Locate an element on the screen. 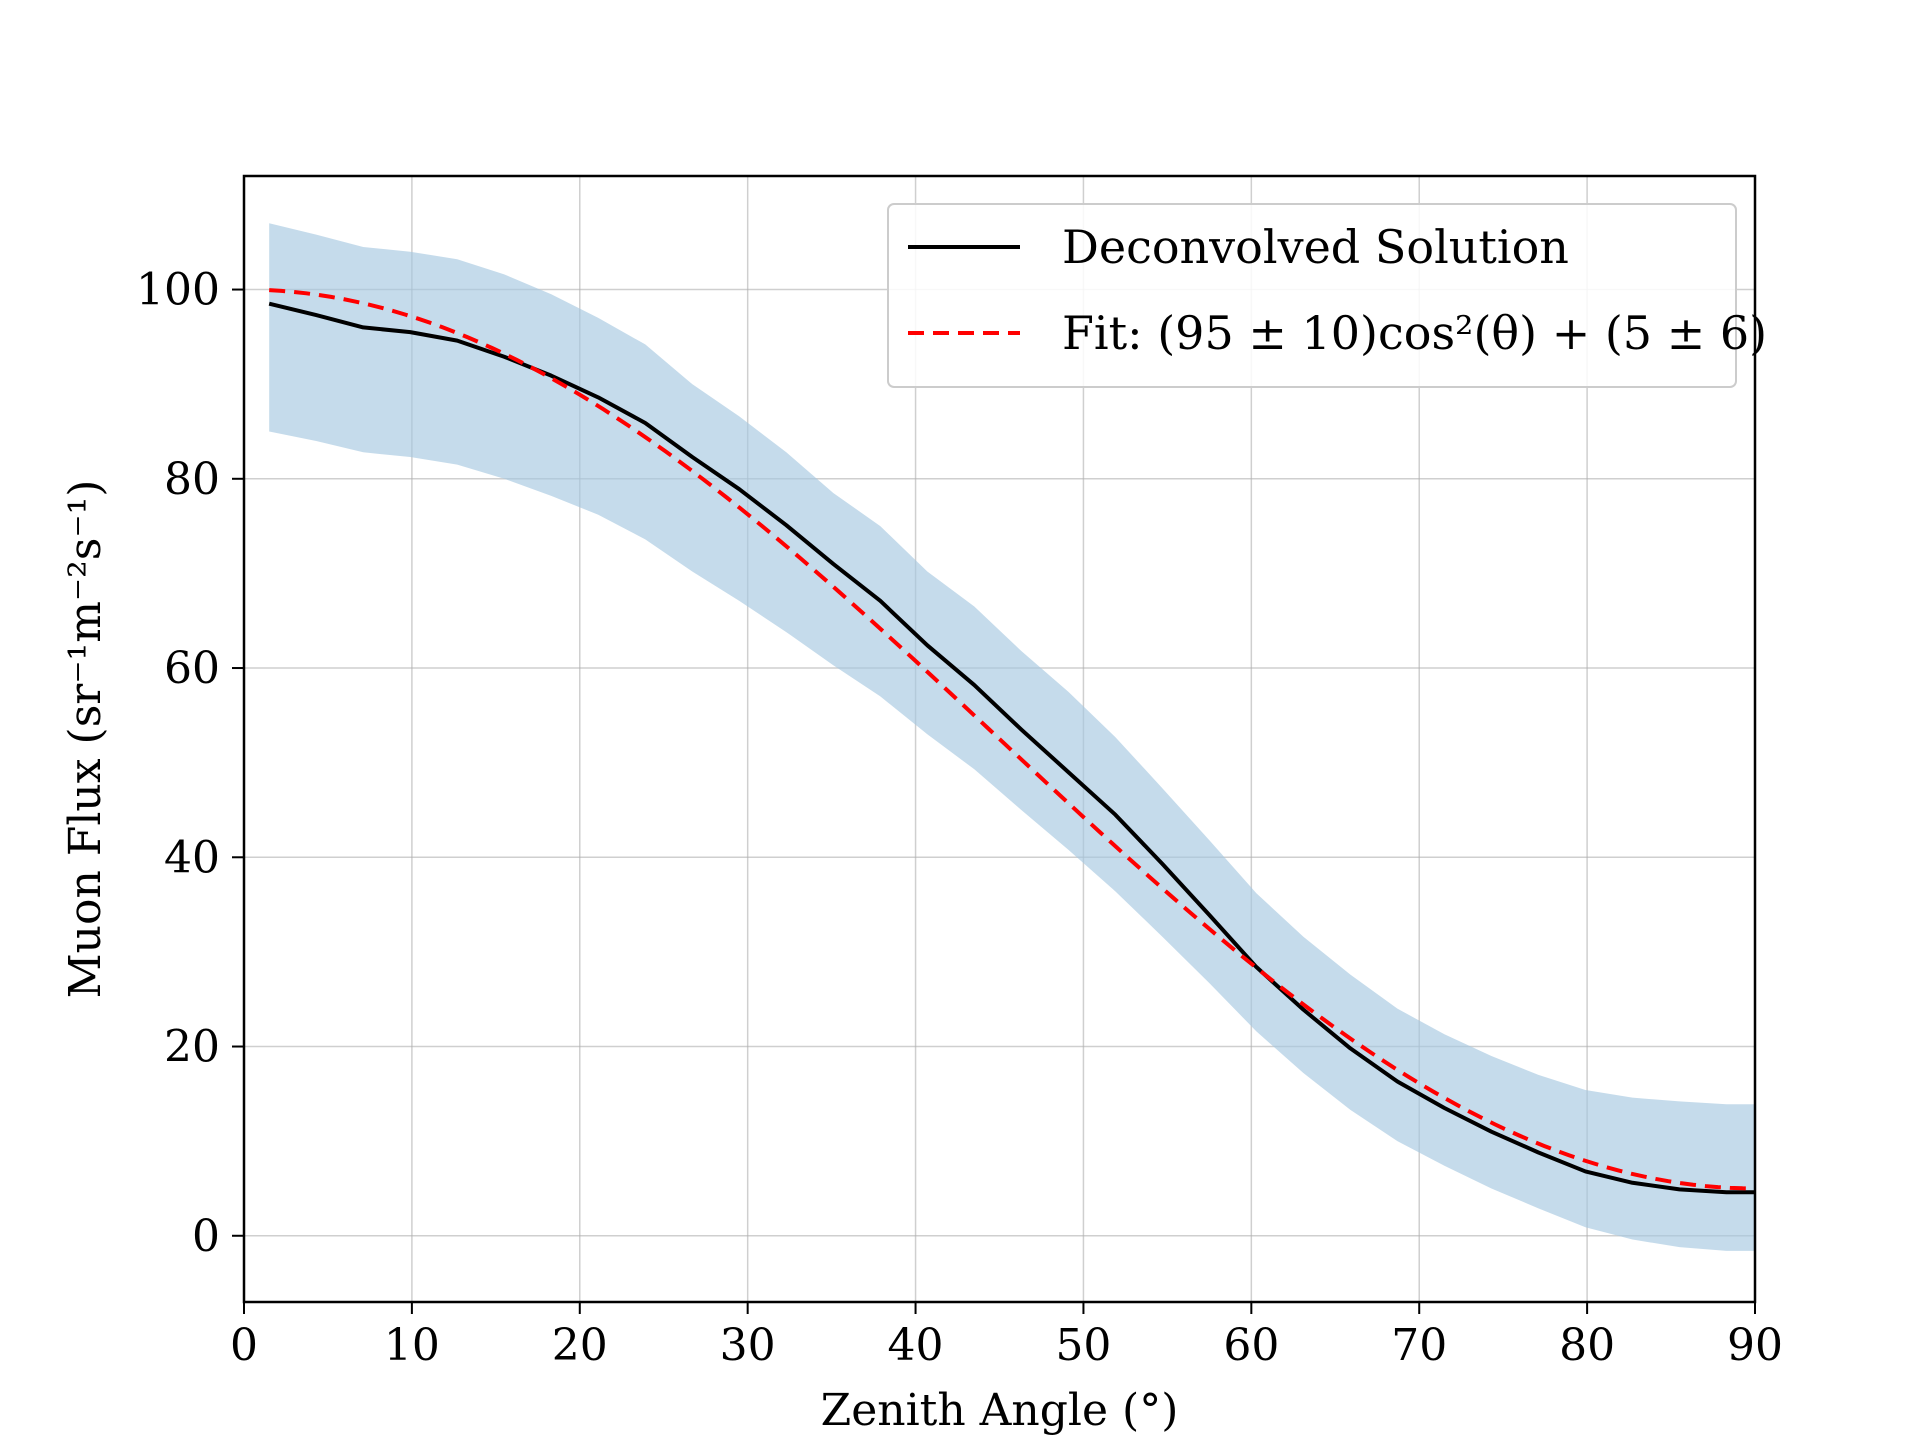 The image size is (1920, 1440). y-tick-label: 100 is located at coordinates (178, 290).